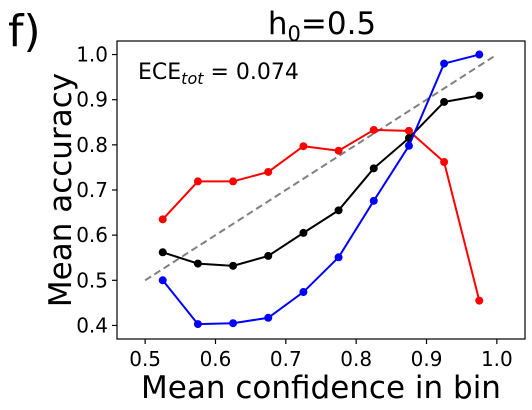 The height and width of the screenshot is (410, 532). I want to click on x-tick-label: 0.6, so click(216, 359).